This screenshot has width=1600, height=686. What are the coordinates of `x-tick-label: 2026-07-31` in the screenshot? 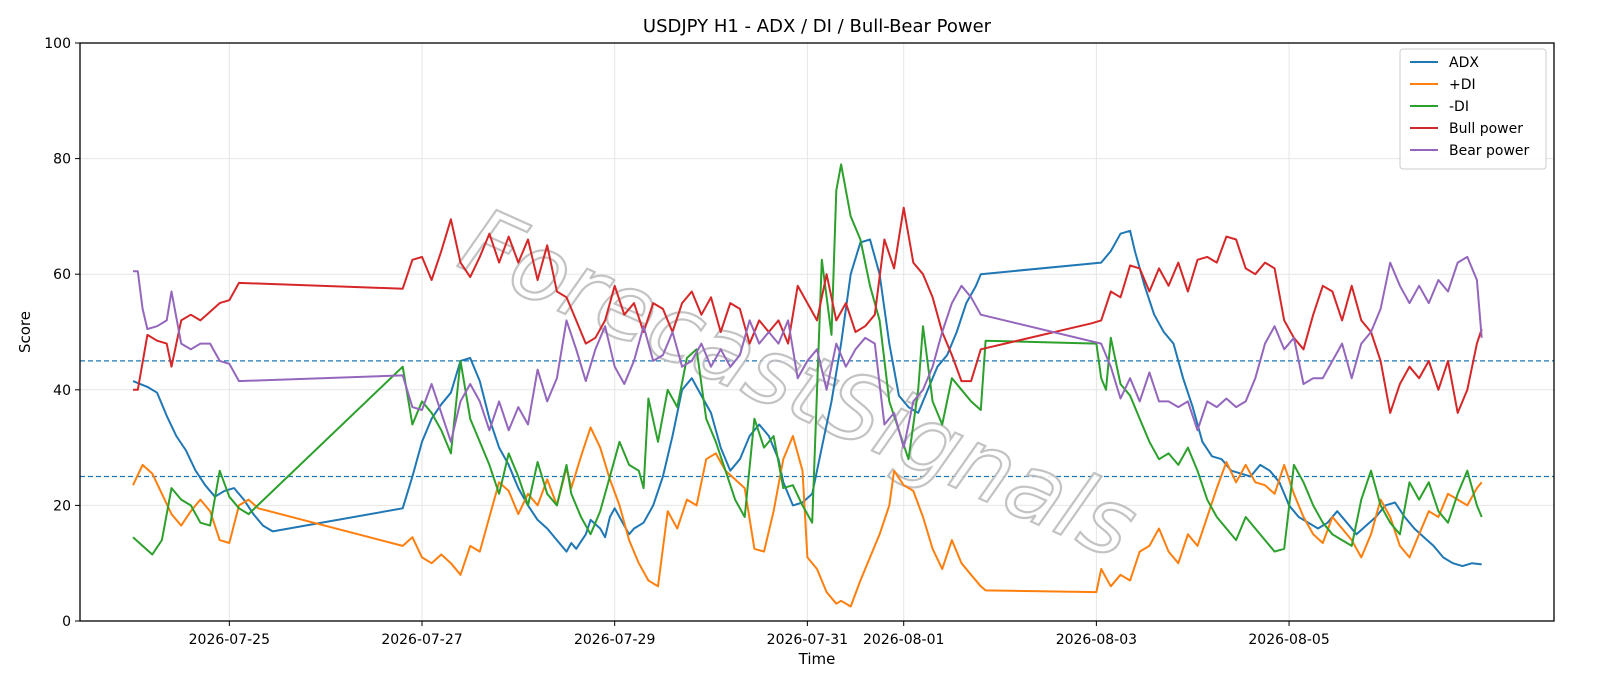 It's located at (807, 640).